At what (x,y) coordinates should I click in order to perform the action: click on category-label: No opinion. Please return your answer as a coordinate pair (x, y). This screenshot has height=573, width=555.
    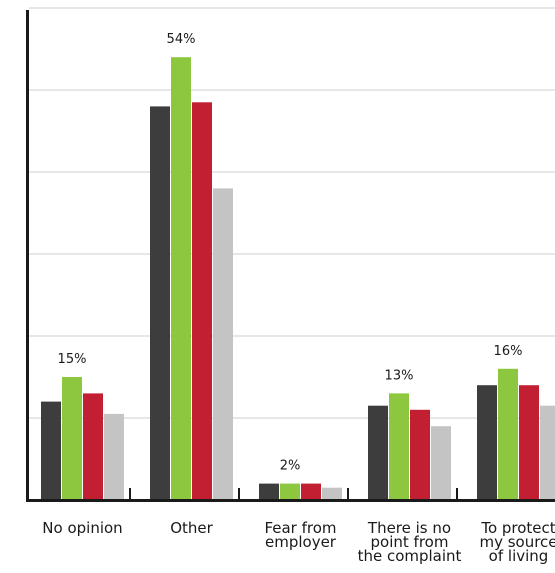
    Looking at the image, I should click on (82, 528).